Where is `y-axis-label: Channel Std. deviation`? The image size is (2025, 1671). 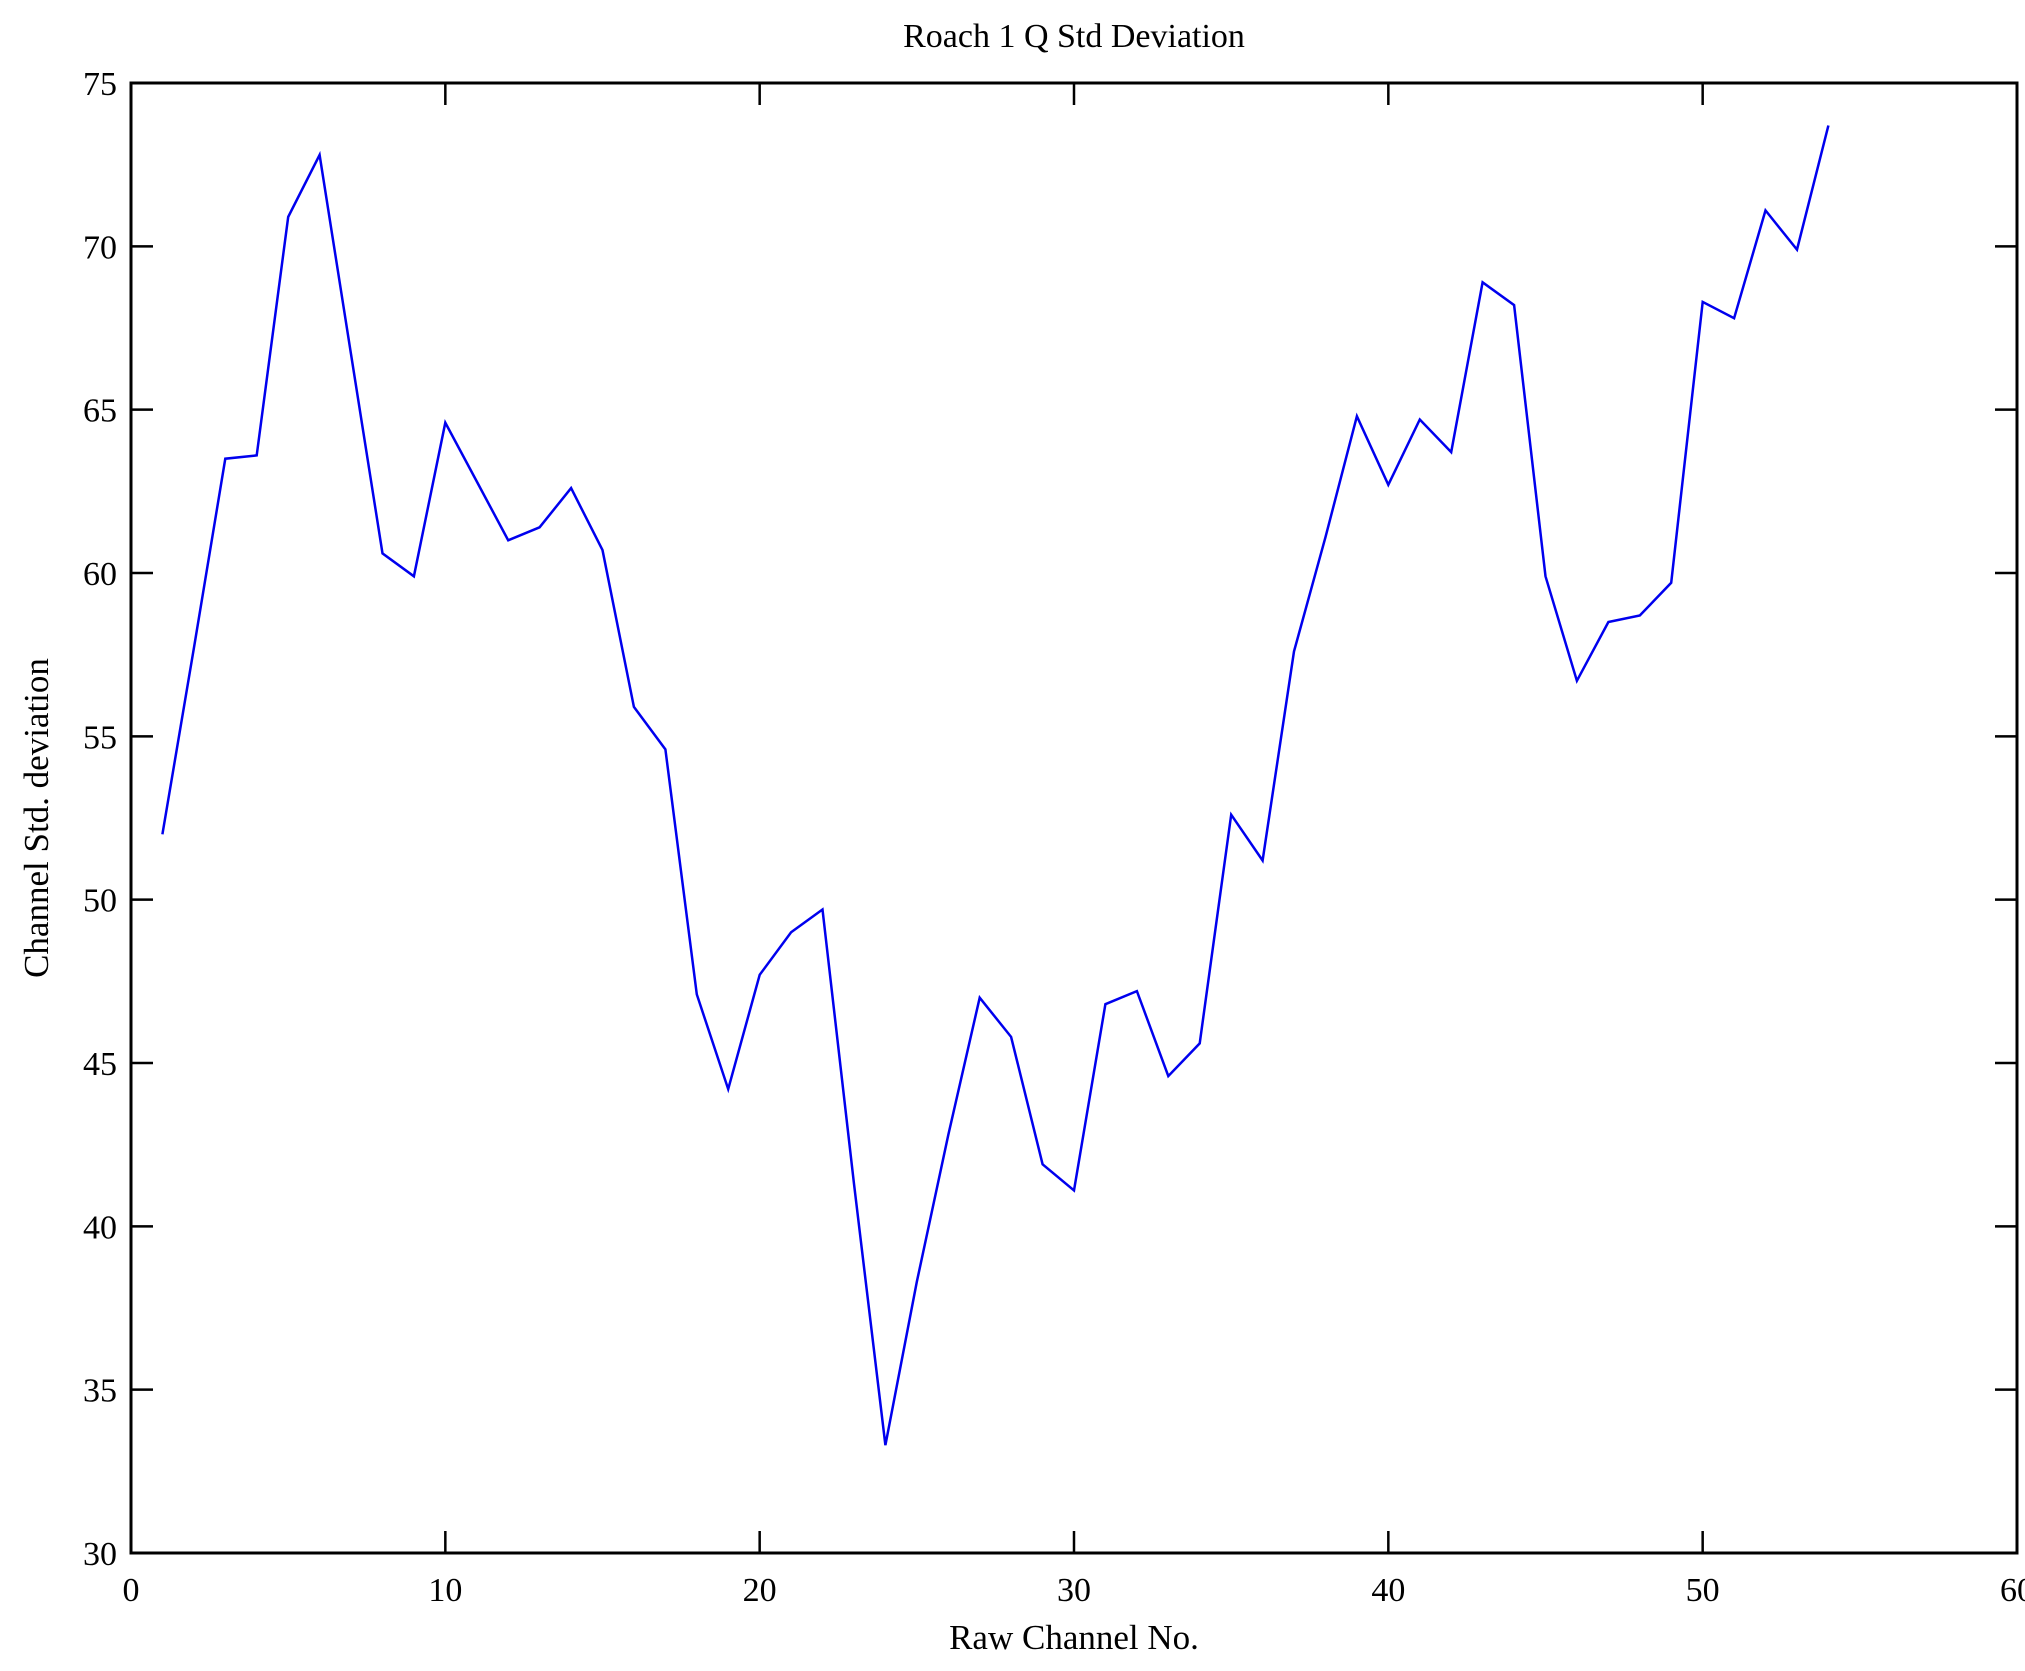
y-axis-label: Channel Std. deviation is located at coordinates (36, 818).